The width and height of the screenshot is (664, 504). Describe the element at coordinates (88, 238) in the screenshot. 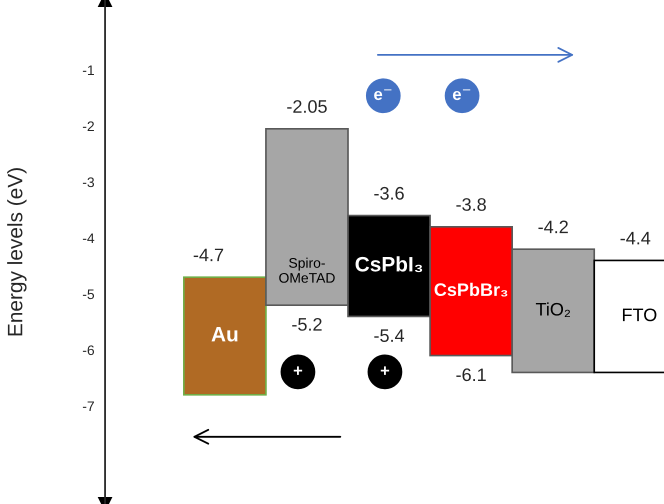

I see `y-tick-label: -4` at that location.